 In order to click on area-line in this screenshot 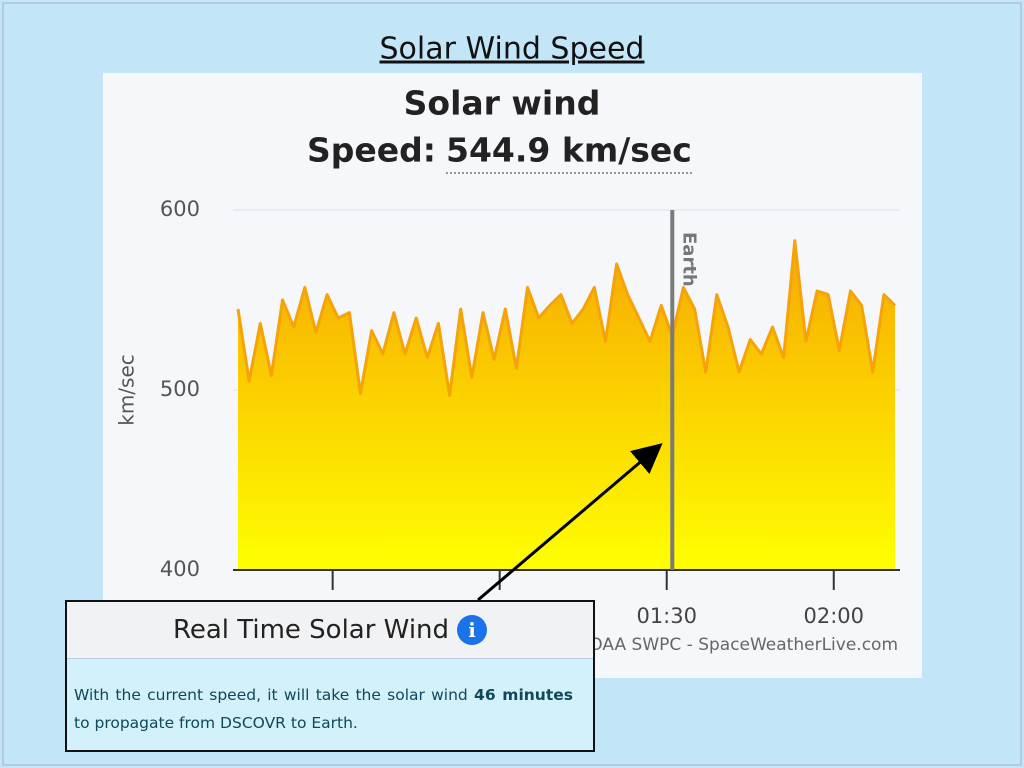, I will do `click(566, 318)`.